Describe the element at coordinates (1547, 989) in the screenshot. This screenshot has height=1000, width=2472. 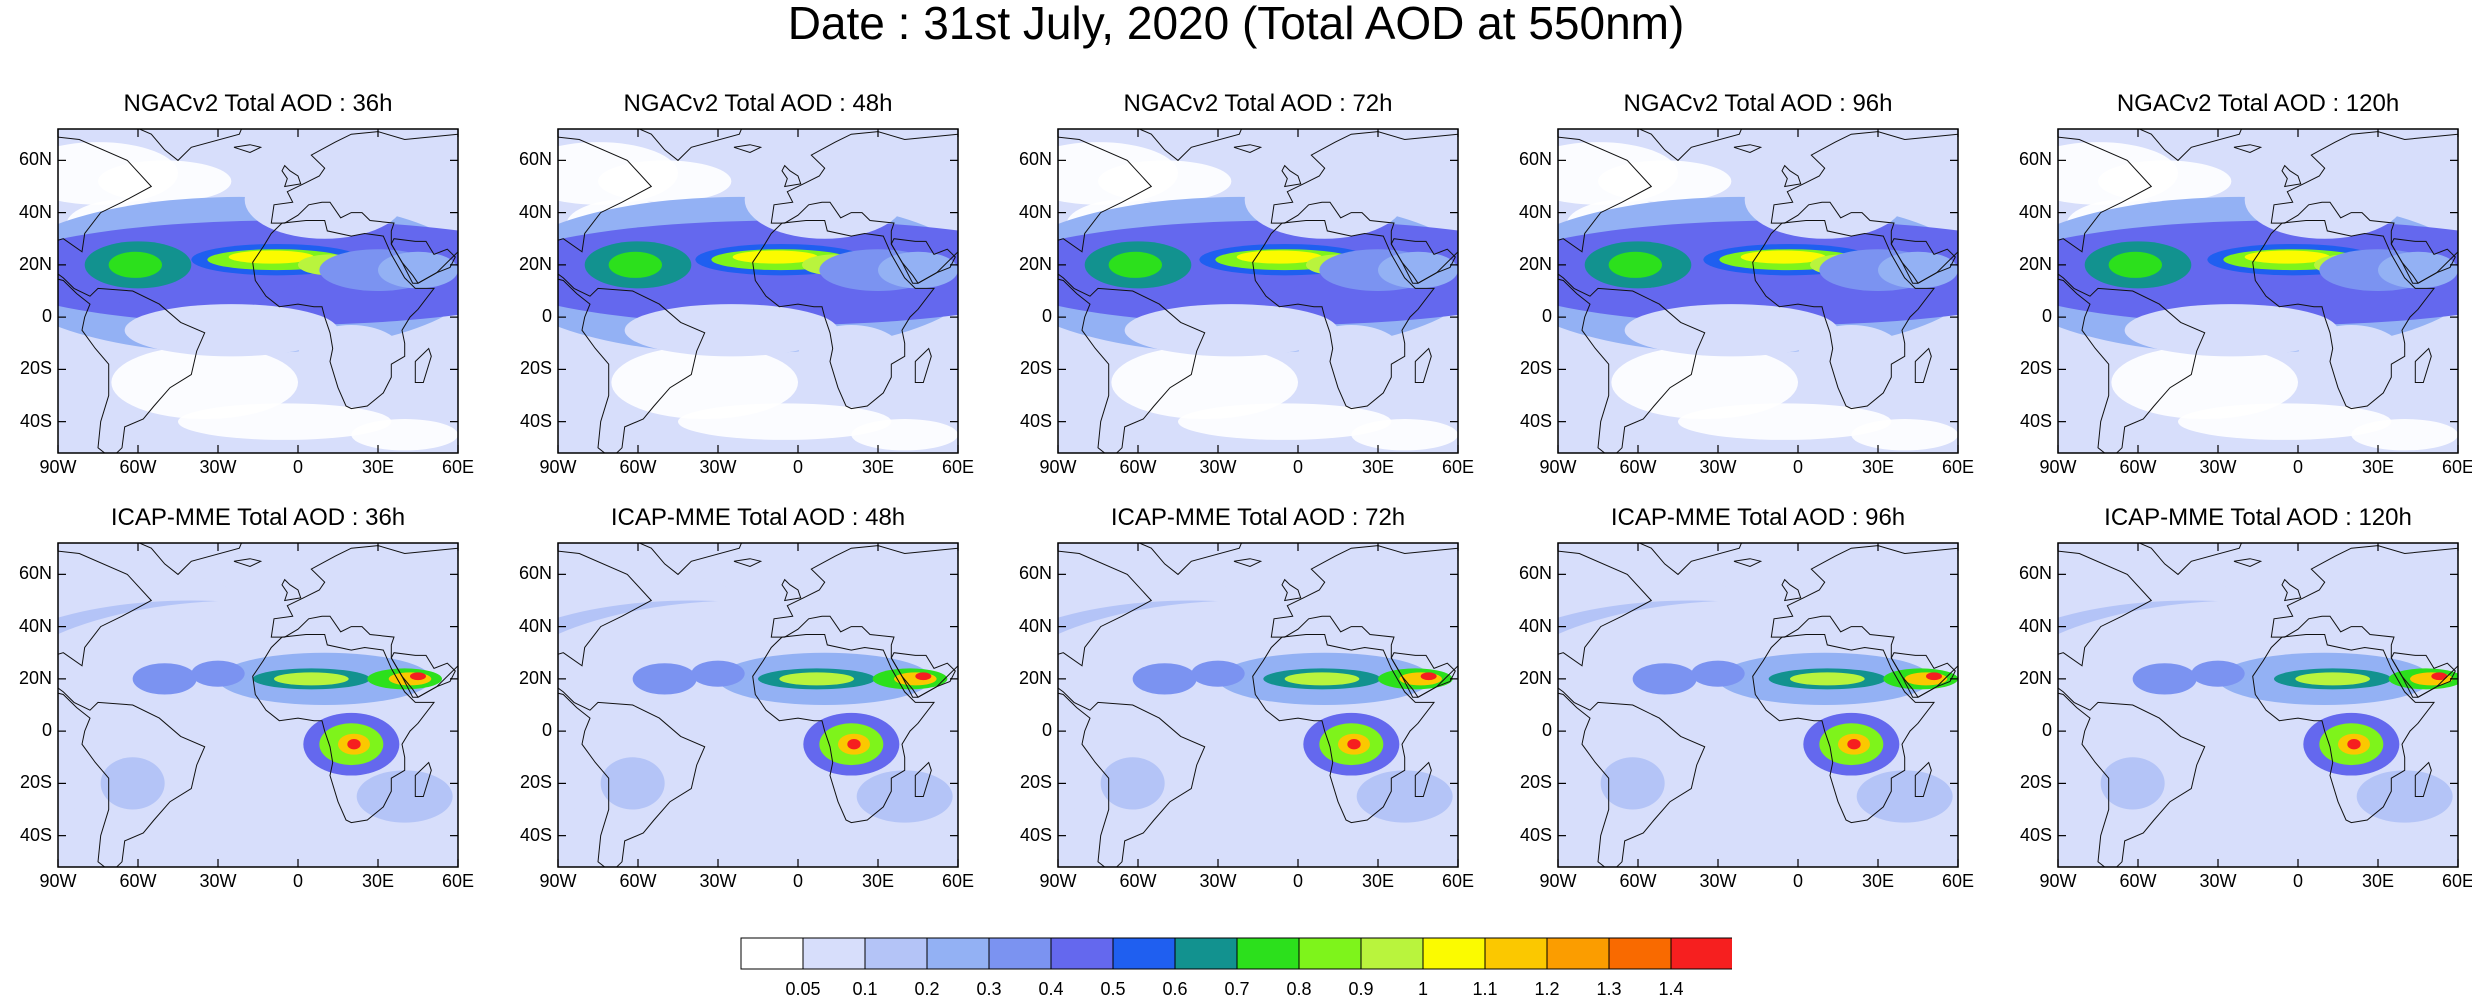
I see `colorbar-label: 1.2` at that location.